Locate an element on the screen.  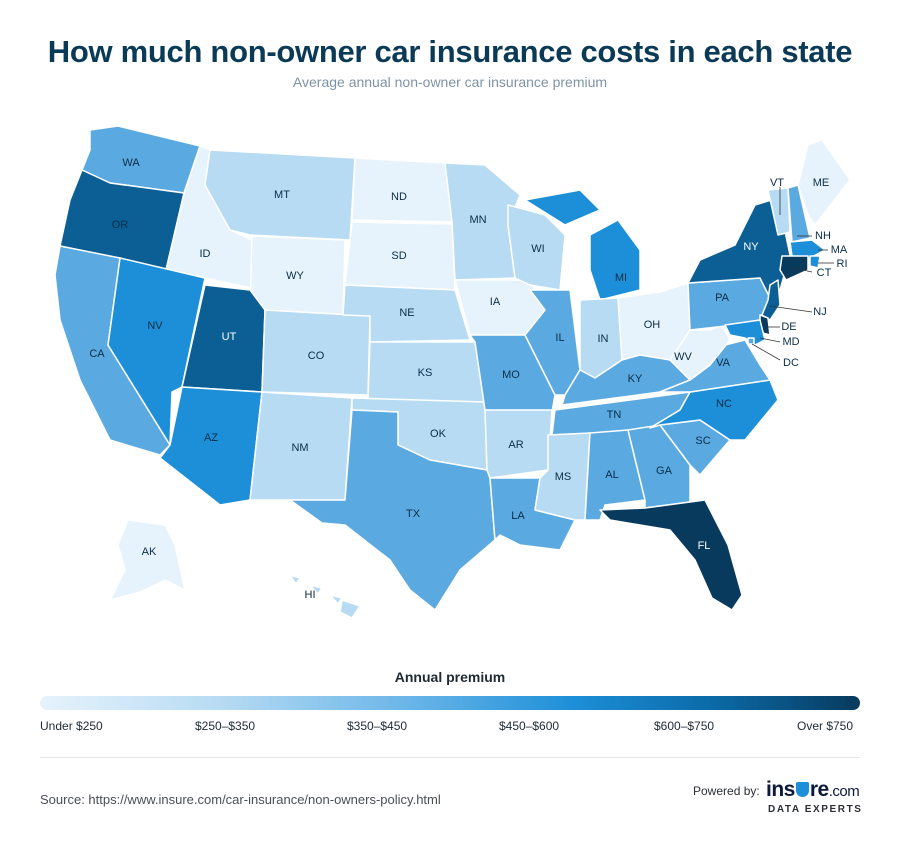
state-NV is located at coordinates (156, 351).